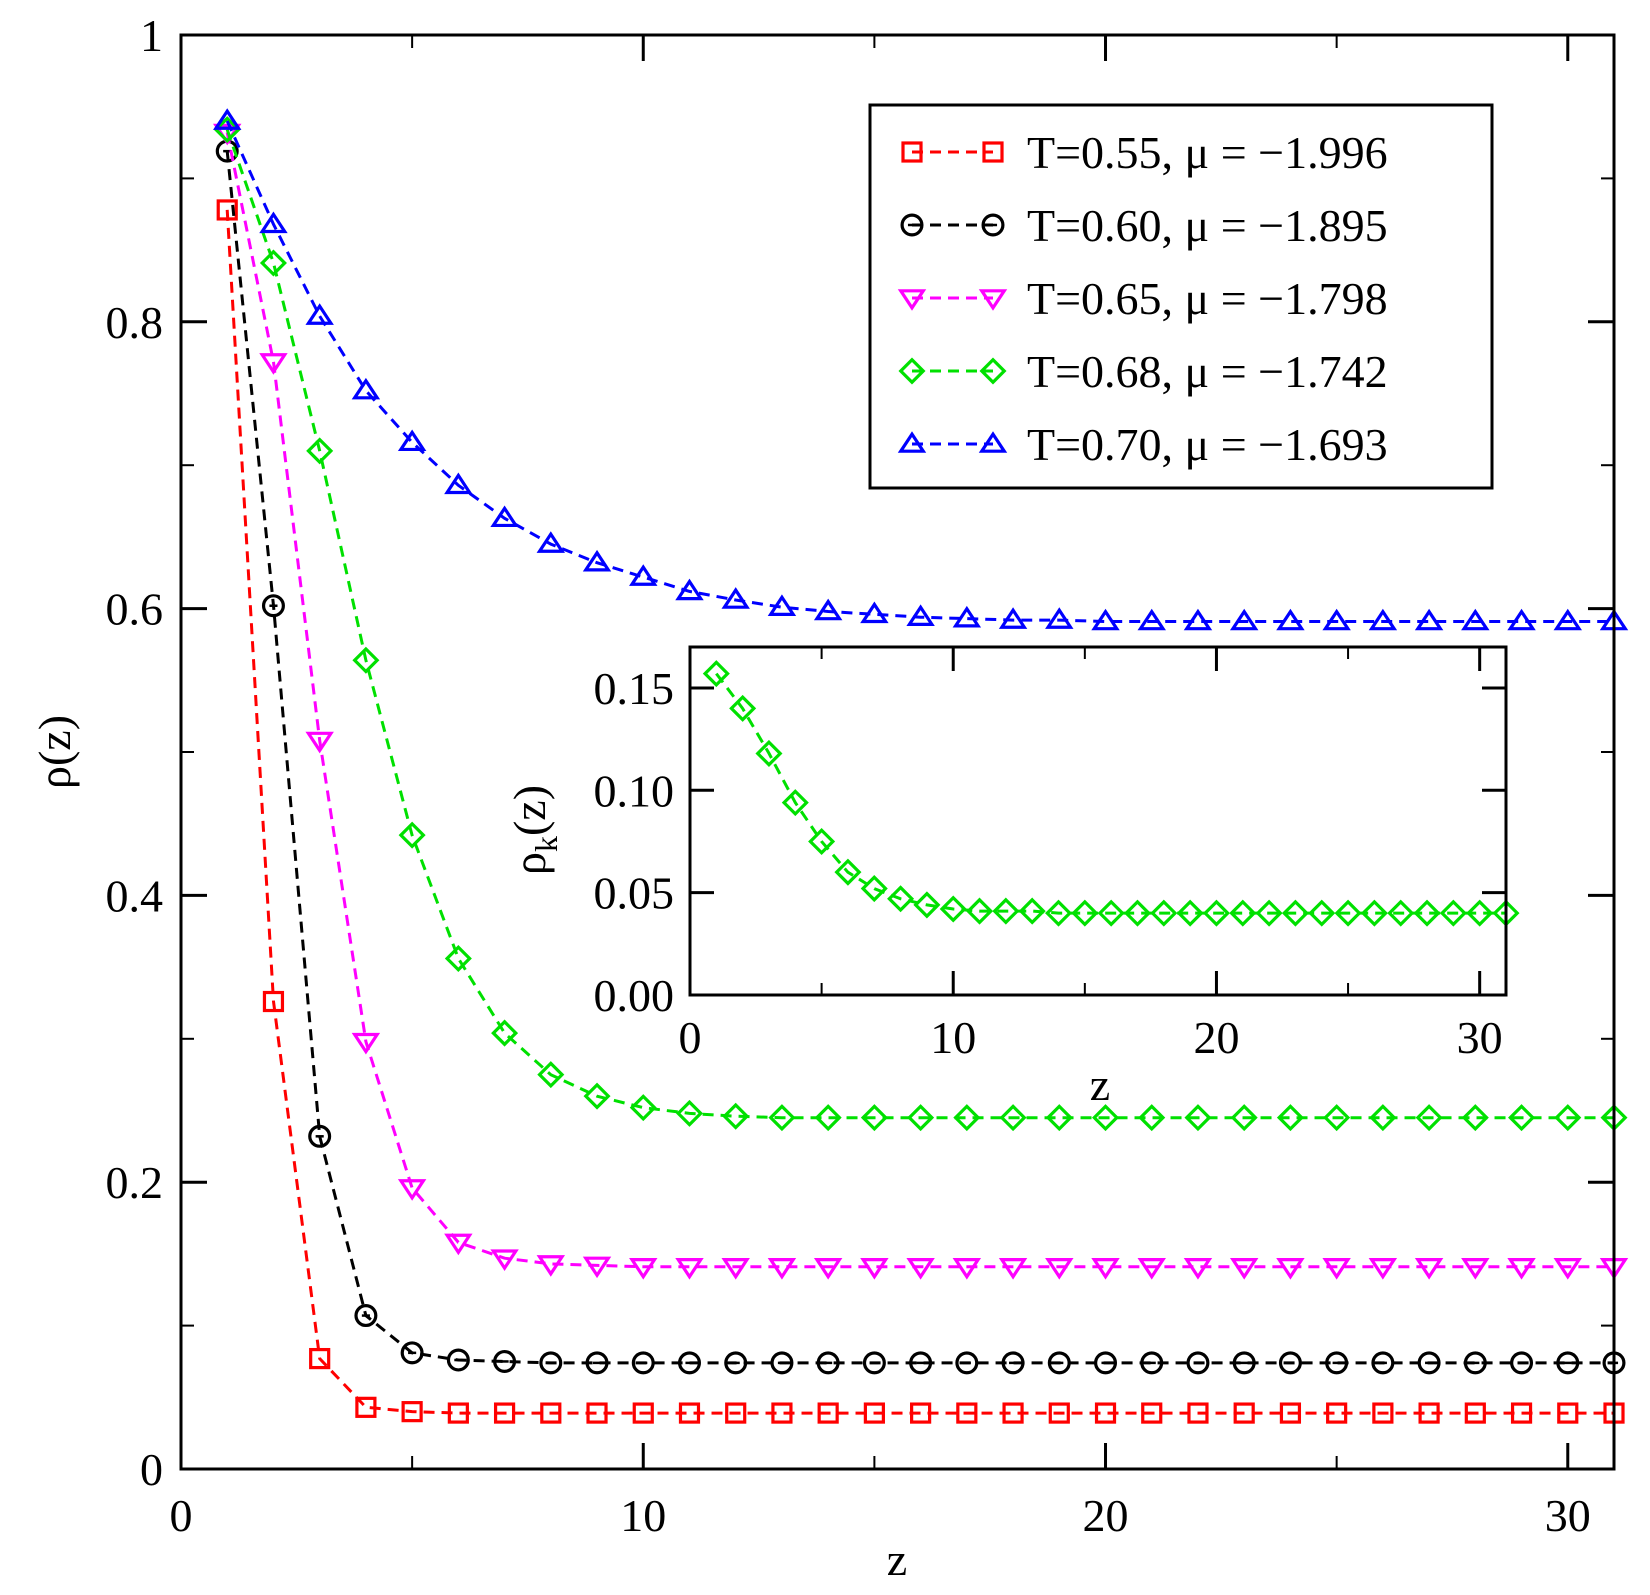 The width and height of the screenshot is (1650, 1595). What do you see at coordinates (897, 1559) in the screenshot?
I see `main-x-axis-label: z` at bounding box center [897, 1559].